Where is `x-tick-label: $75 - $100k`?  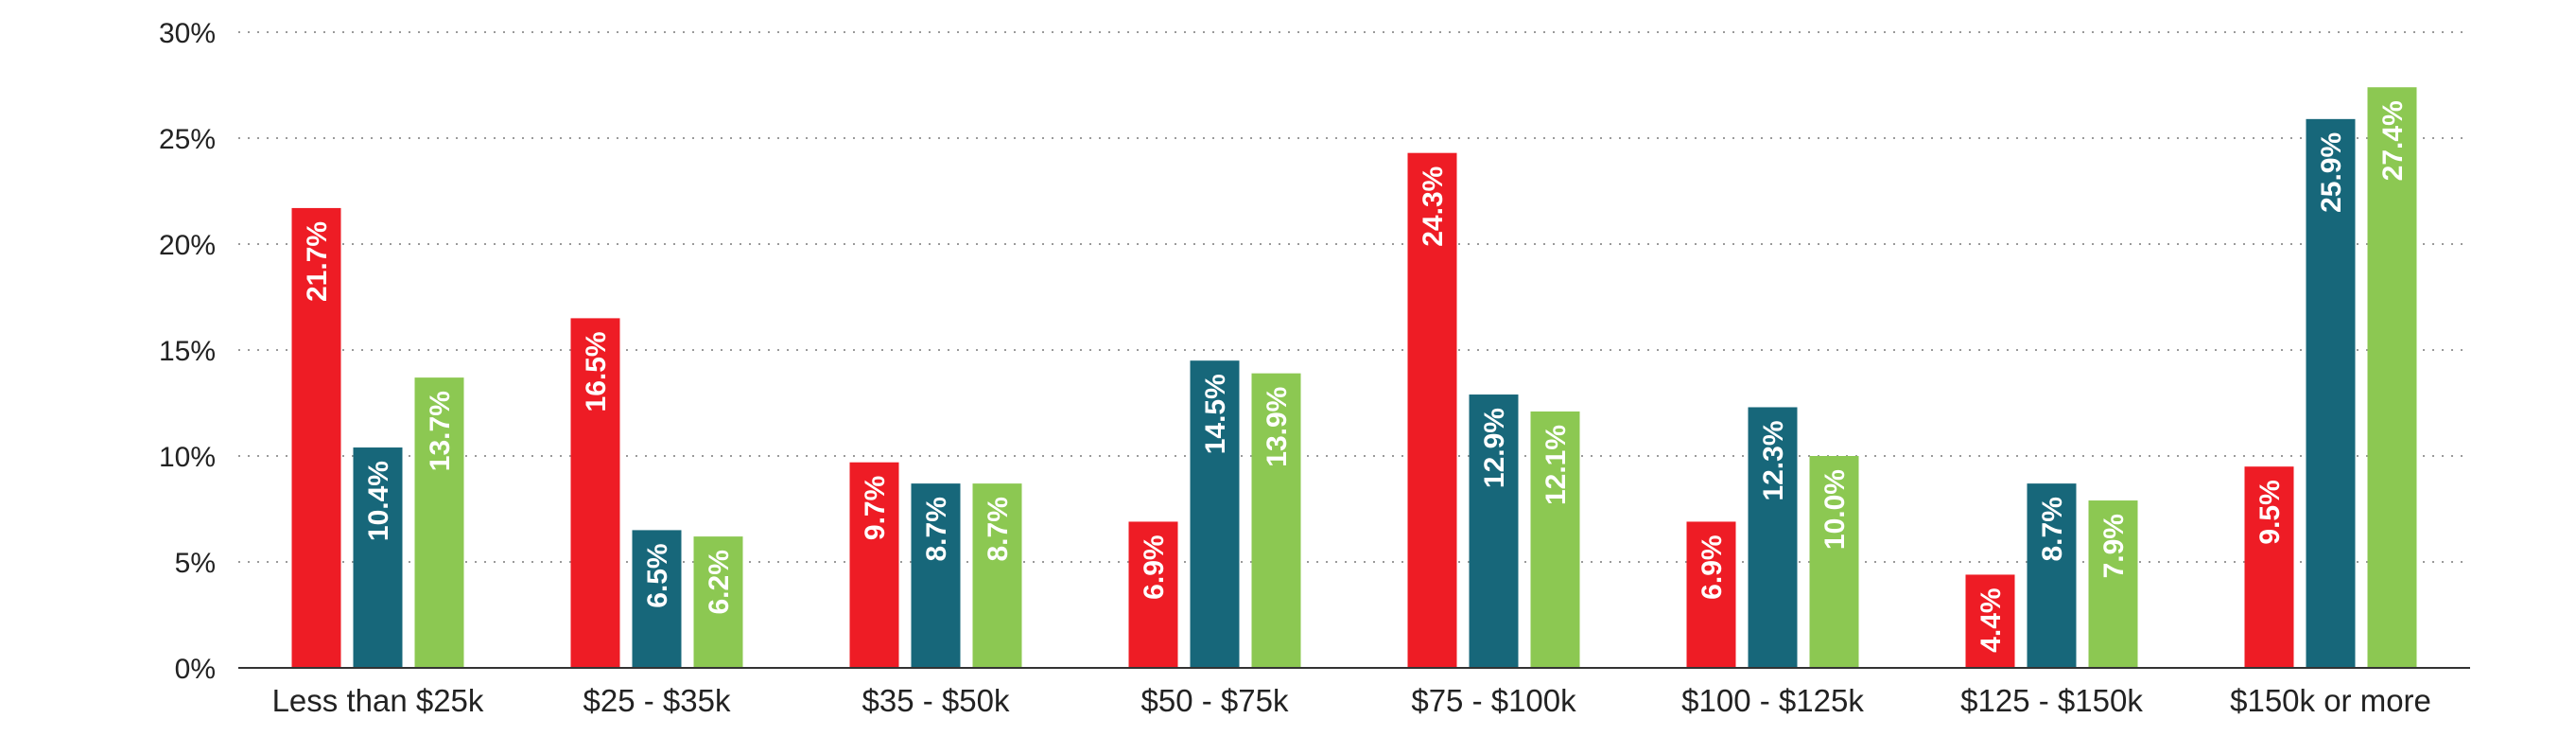 x-tick-label: $75 - $100k is located at coordinates (1493, 701).